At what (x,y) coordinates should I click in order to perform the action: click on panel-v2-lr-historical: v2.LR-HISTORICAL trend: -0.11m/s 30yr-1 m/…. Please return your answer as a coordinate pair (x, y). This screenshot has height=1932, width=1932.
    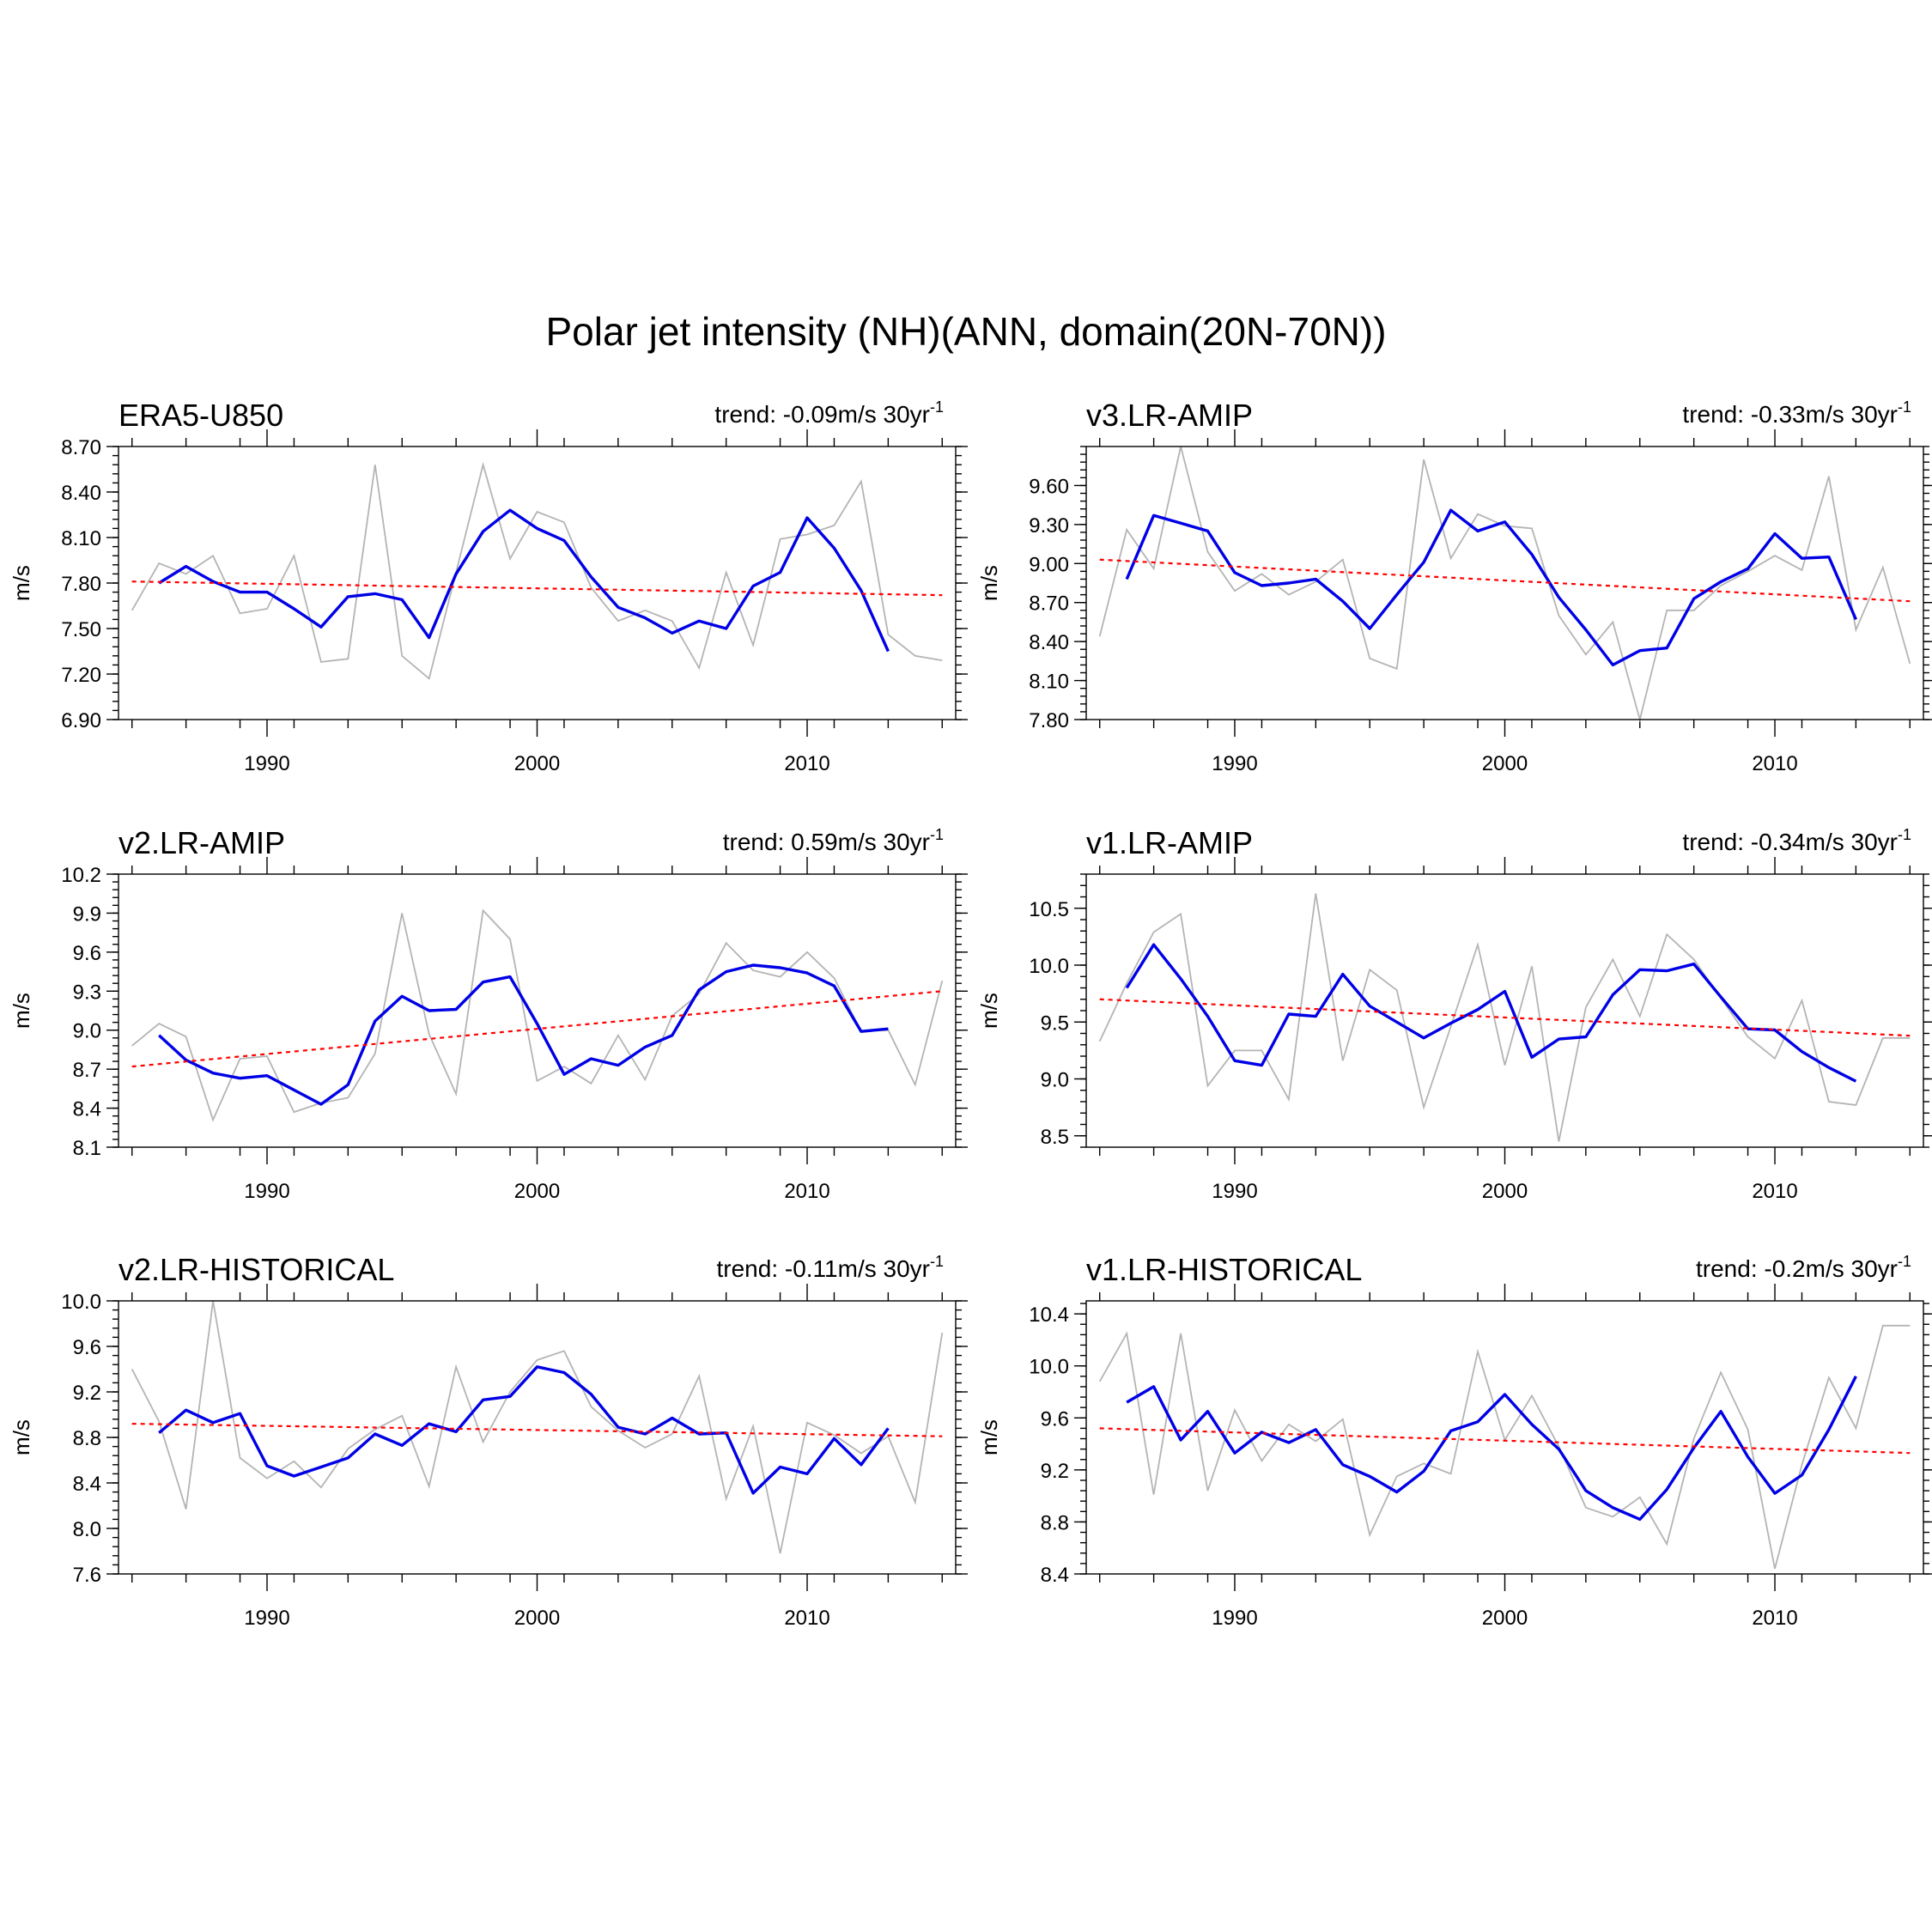
    Looking at the image, I should click on (488, 1441).